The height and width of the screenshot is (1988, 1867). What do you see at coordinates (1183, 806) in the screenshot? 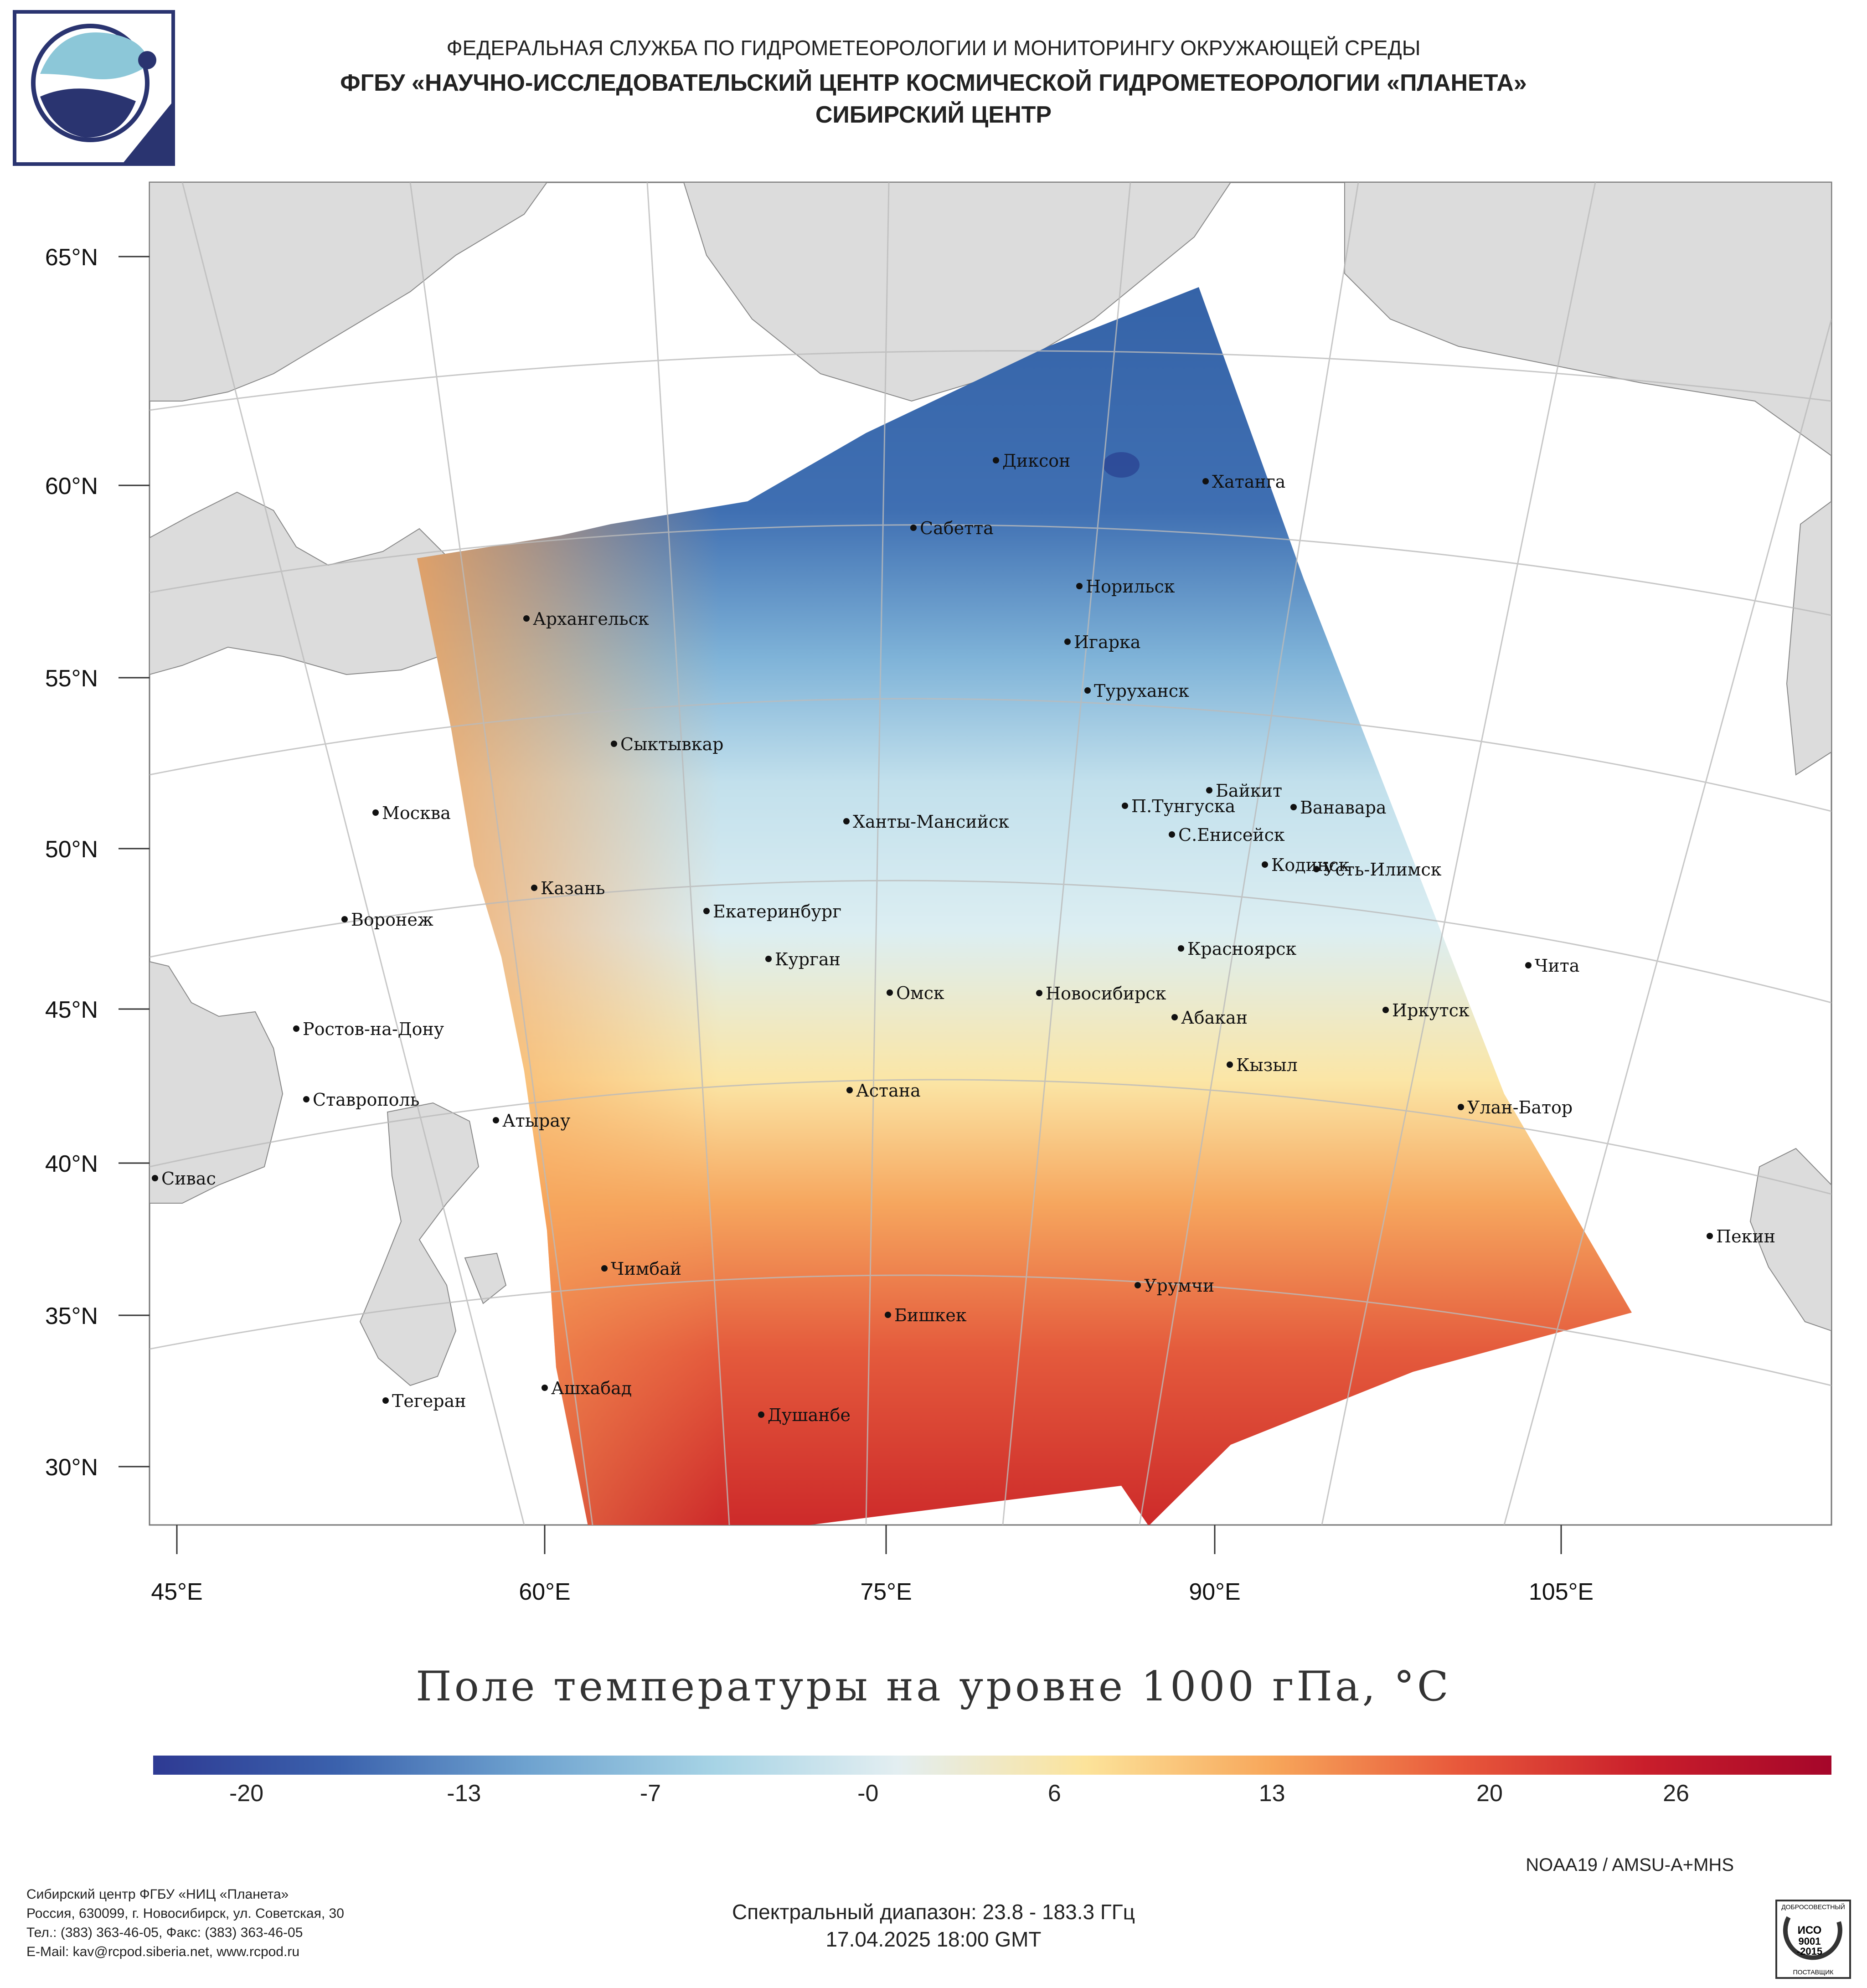
I see `city-label: П.Тунгуска` at bounding box center [1183, 806].